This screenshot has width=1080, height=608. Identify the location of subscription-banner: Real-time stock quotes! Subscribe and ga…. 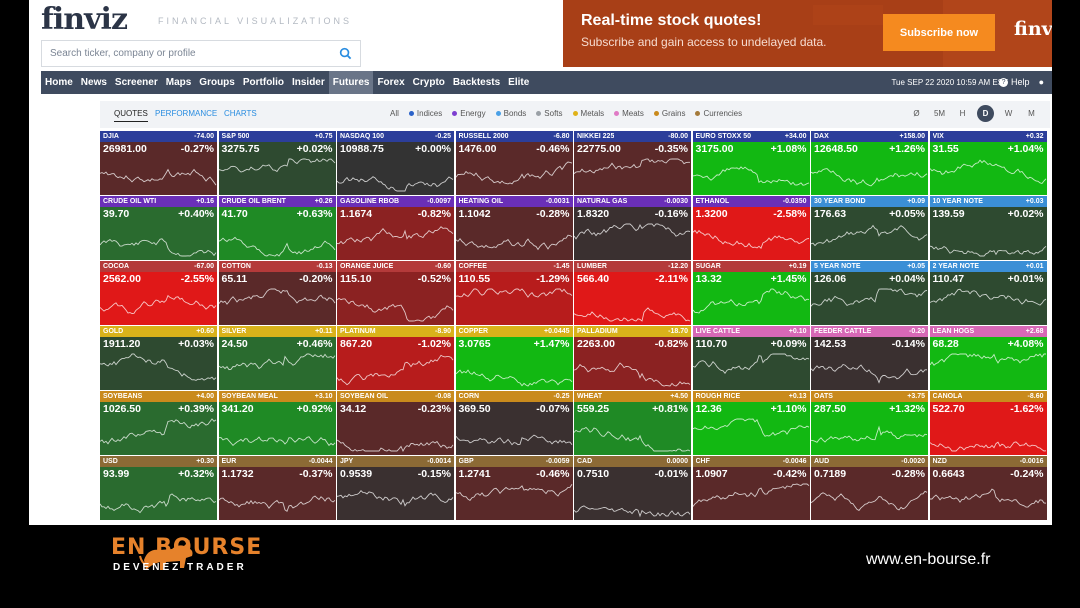
(807, 33).